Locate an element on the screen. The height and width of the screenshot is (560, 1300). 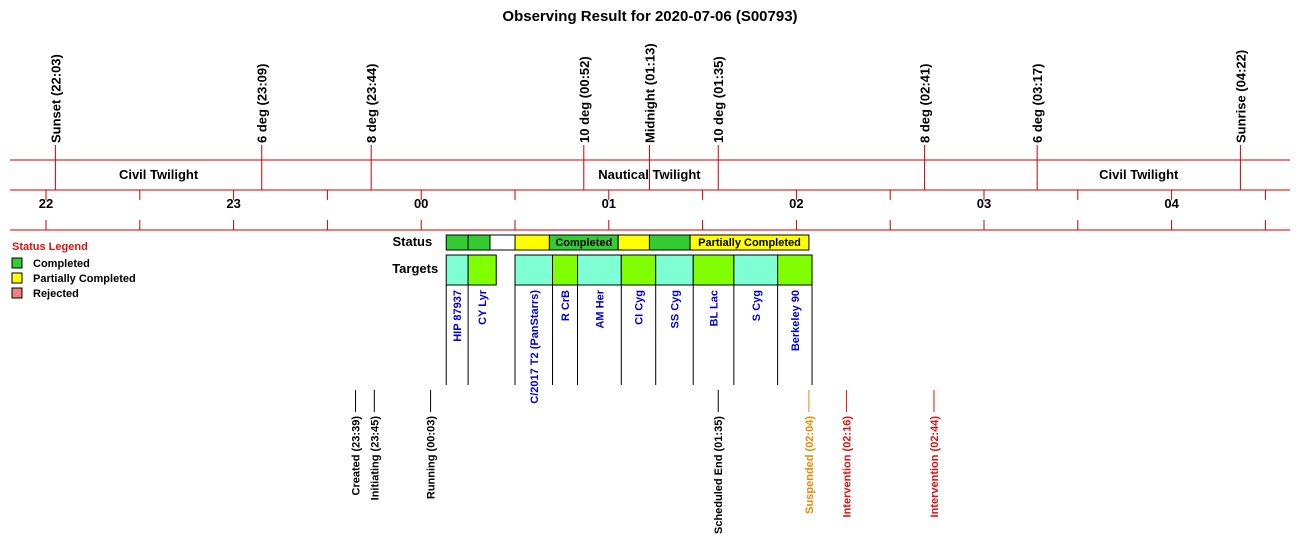
status-row: Status Completed Partially Completed is located at coordinates (601, 242).